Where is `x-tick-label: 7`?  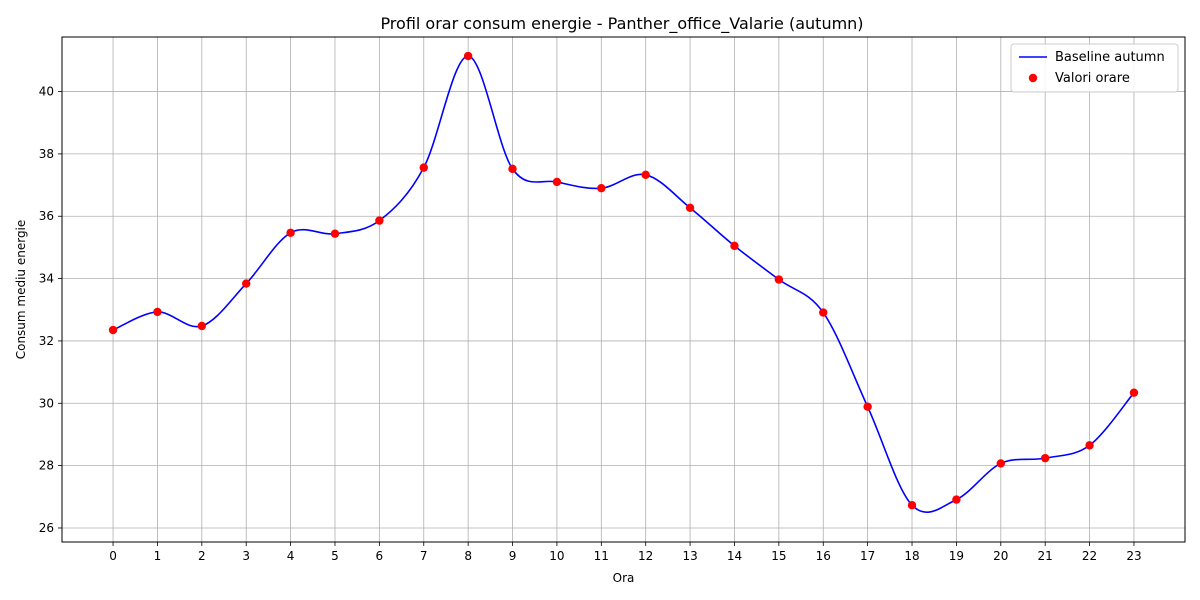
x-tick-label: 7 is located at coordinates (424, 556).